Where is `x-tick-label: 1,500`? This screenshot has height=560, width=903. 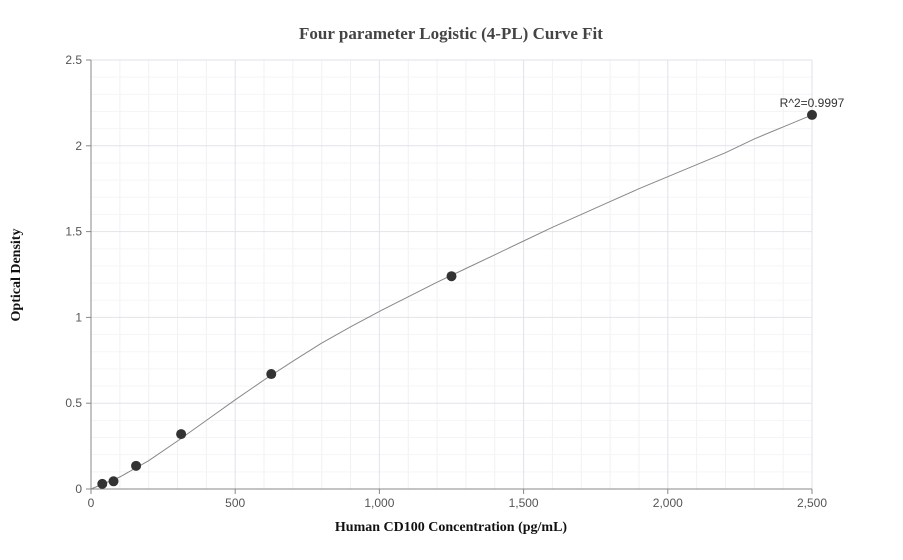
x-tick-label: 1,500 is located at coordinates (524, 503).